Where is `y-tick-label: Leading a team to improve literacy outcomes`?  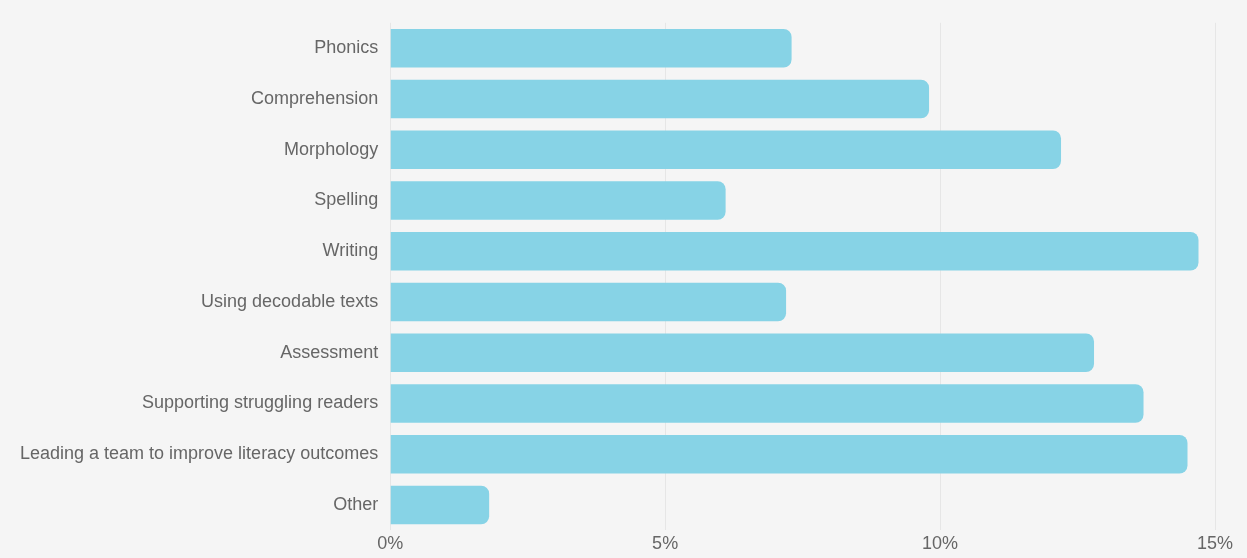
y-tick-label: Leading a team to improve literacy outcomes is located at coordinates (199, 453).